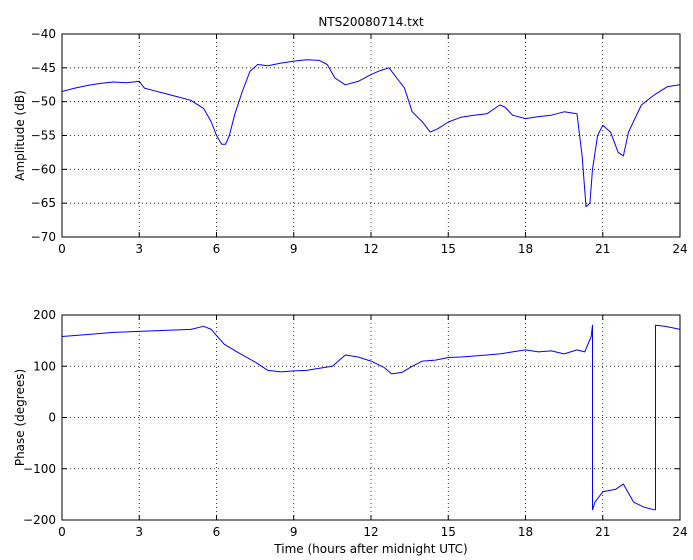 The width and height of the screenshot is (693, 560). I want to click on amplitude-x-tick-label: 15, so click(448, 249).